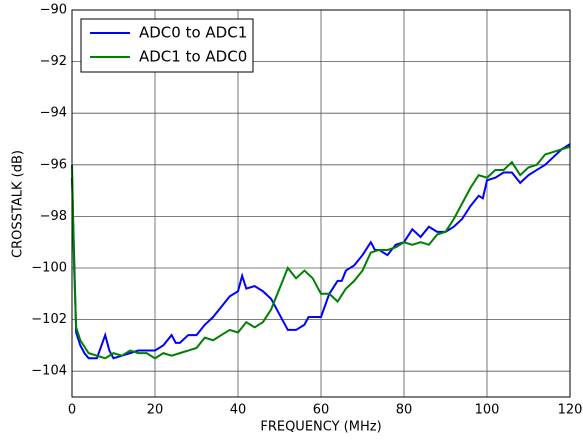 The height and width of the screenshot is (441, 583). I want to click on y-tick-label: −96, so click(53, 164).